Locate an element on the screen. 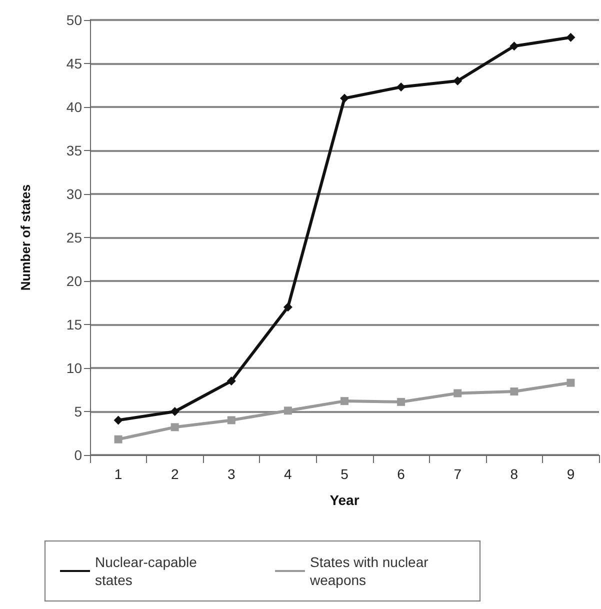 The width and height of the screenshot is (601, 609). y-tick-label: 40 is located at coordinates (74, 107).